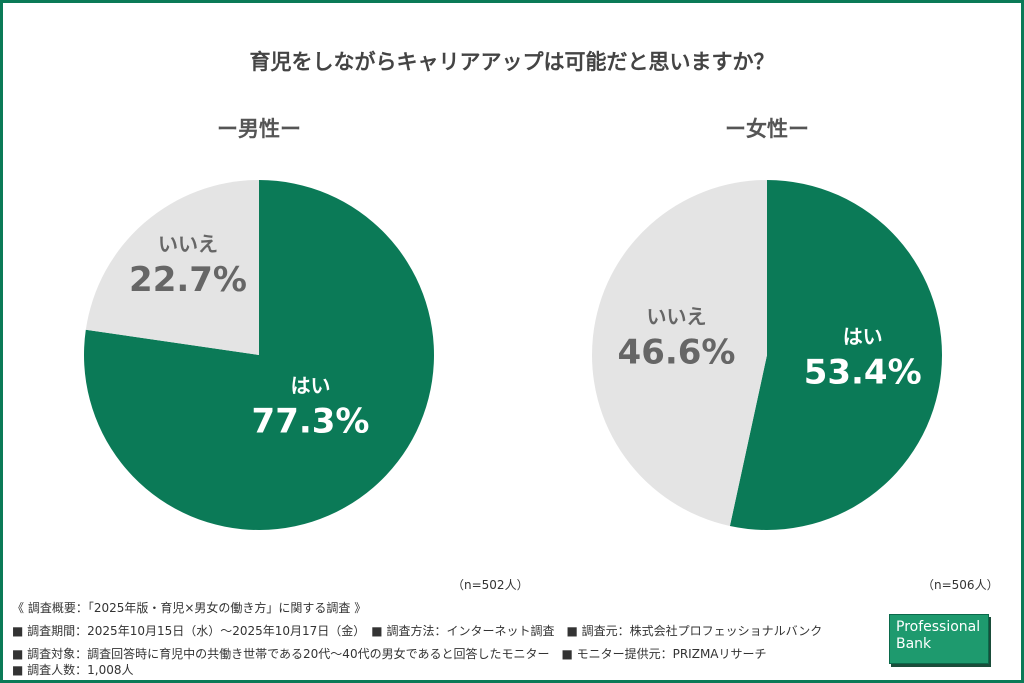 Image resolution: width=1024 pixels, height=683 pixels. I want to click on n-male: （n=502人）, so click(490, 585).